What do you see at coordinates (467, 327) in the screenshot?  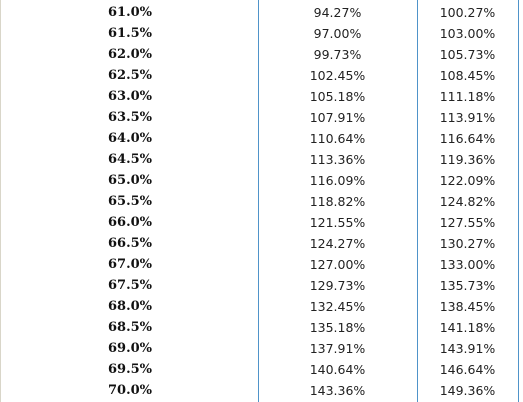 I see `value-b-cell: 141.18%` at bounding box center [467, 327].